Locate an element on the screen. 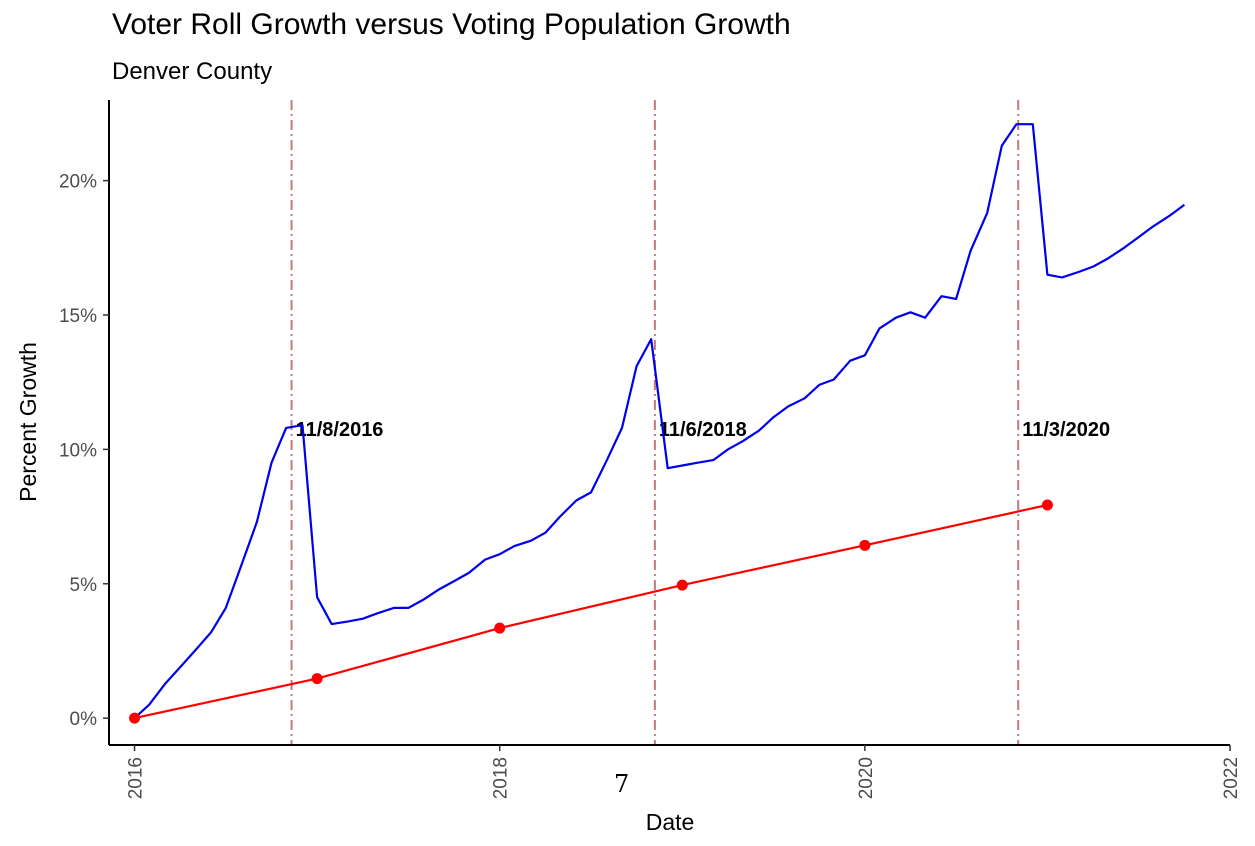 The width and height of the screenshot is (1255, 846). x-tick-label-1: 2018 is located at coordinates (501, 778).